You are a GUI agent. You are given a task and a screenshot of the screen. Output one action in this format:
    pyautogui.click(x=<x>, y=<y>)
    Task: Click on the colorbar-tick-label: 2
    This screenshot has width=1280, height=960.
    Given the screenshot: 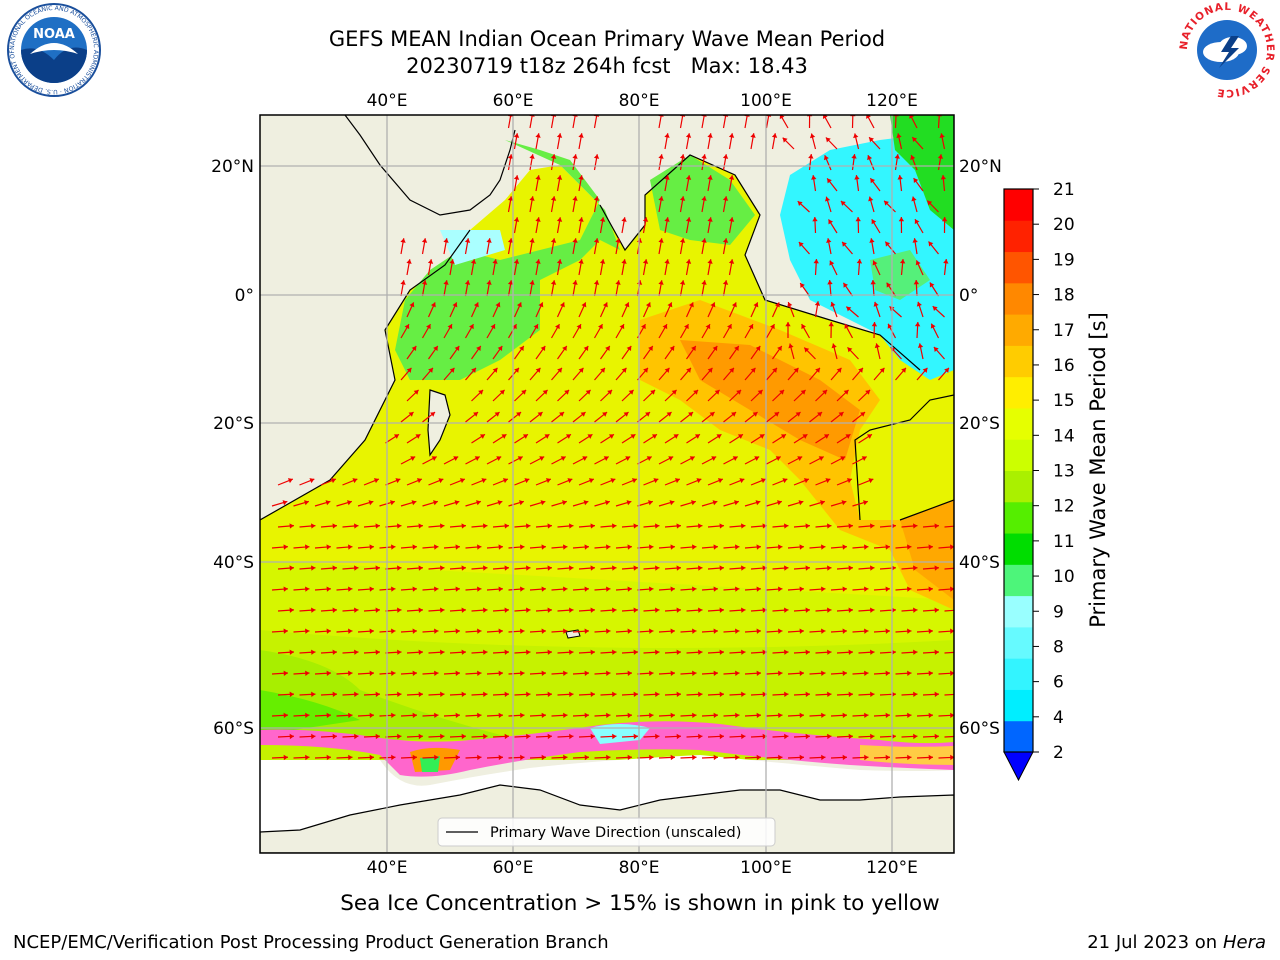 What is the action you would take?
    pyautogui.click(x=1058, y=753)
    